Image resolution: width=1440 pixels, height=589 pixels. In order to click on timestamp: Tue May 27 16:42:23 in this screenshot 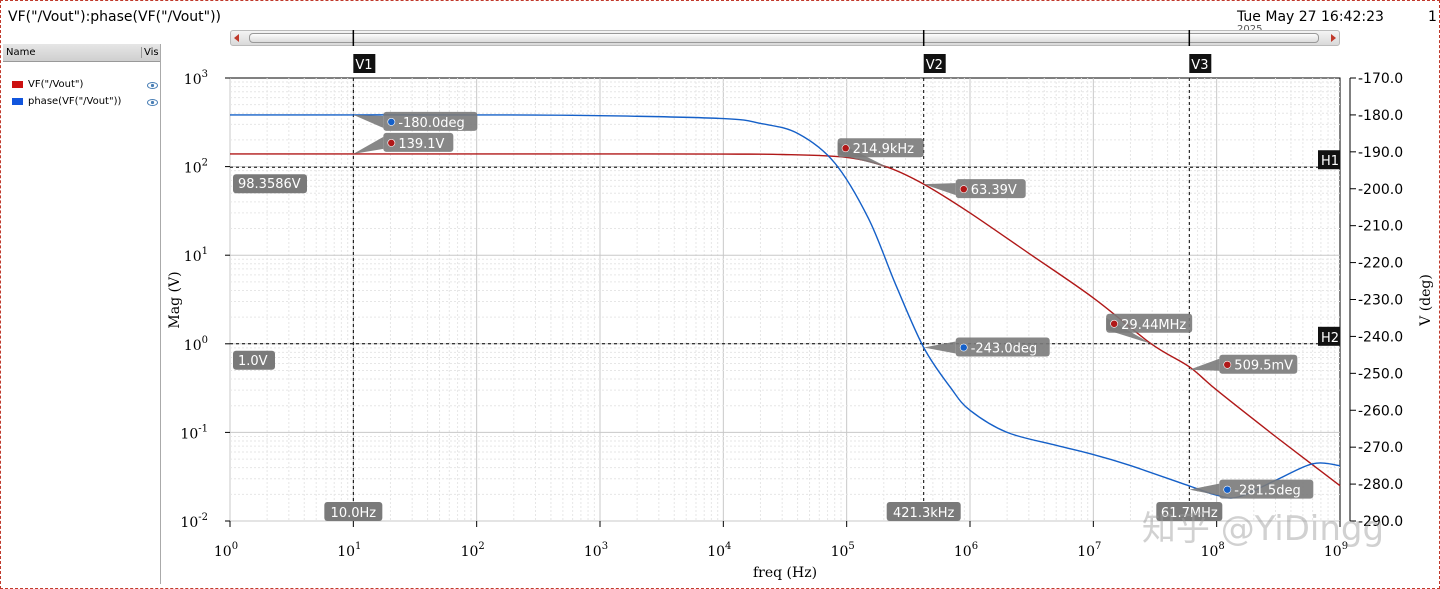, I will do `click(1310, 17)`.